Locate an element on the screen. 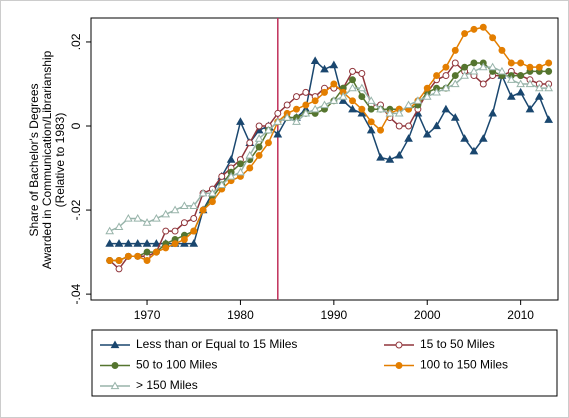 This screenshot has height=418, width=569. y-tick-label: -.04 is located at coordinates (76, 293).